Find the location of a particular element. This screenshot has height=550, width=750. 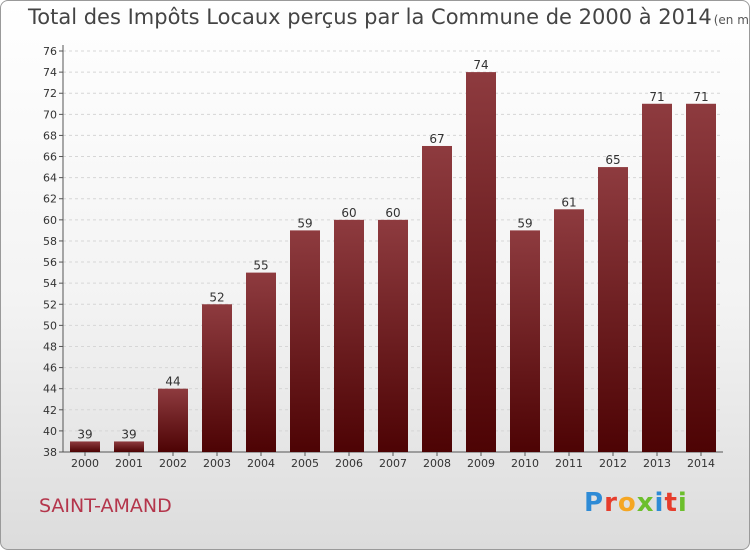

value-label: 55 is located at coordinates (260, 266).